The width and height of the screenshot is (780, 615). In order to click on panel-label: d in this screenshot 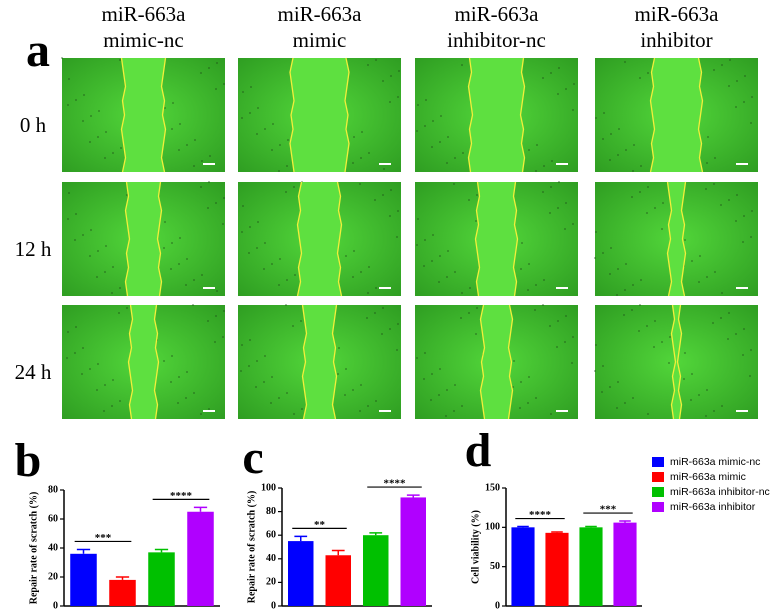, I will do `click(478, 450)`.